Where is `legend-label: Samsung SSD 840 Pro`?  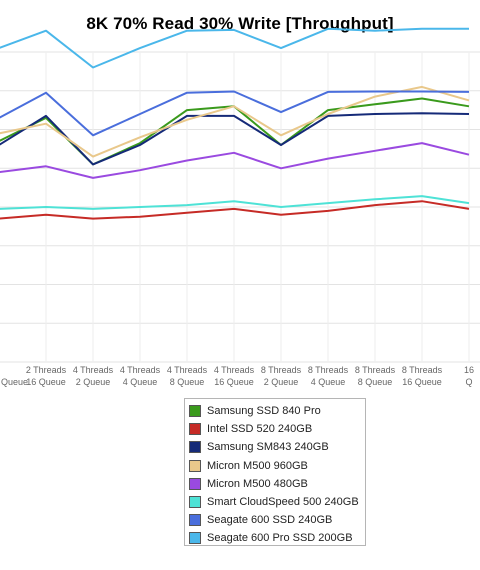 legend-label: Samsung SSD 840 Pro is located at coordinates (264, 411).